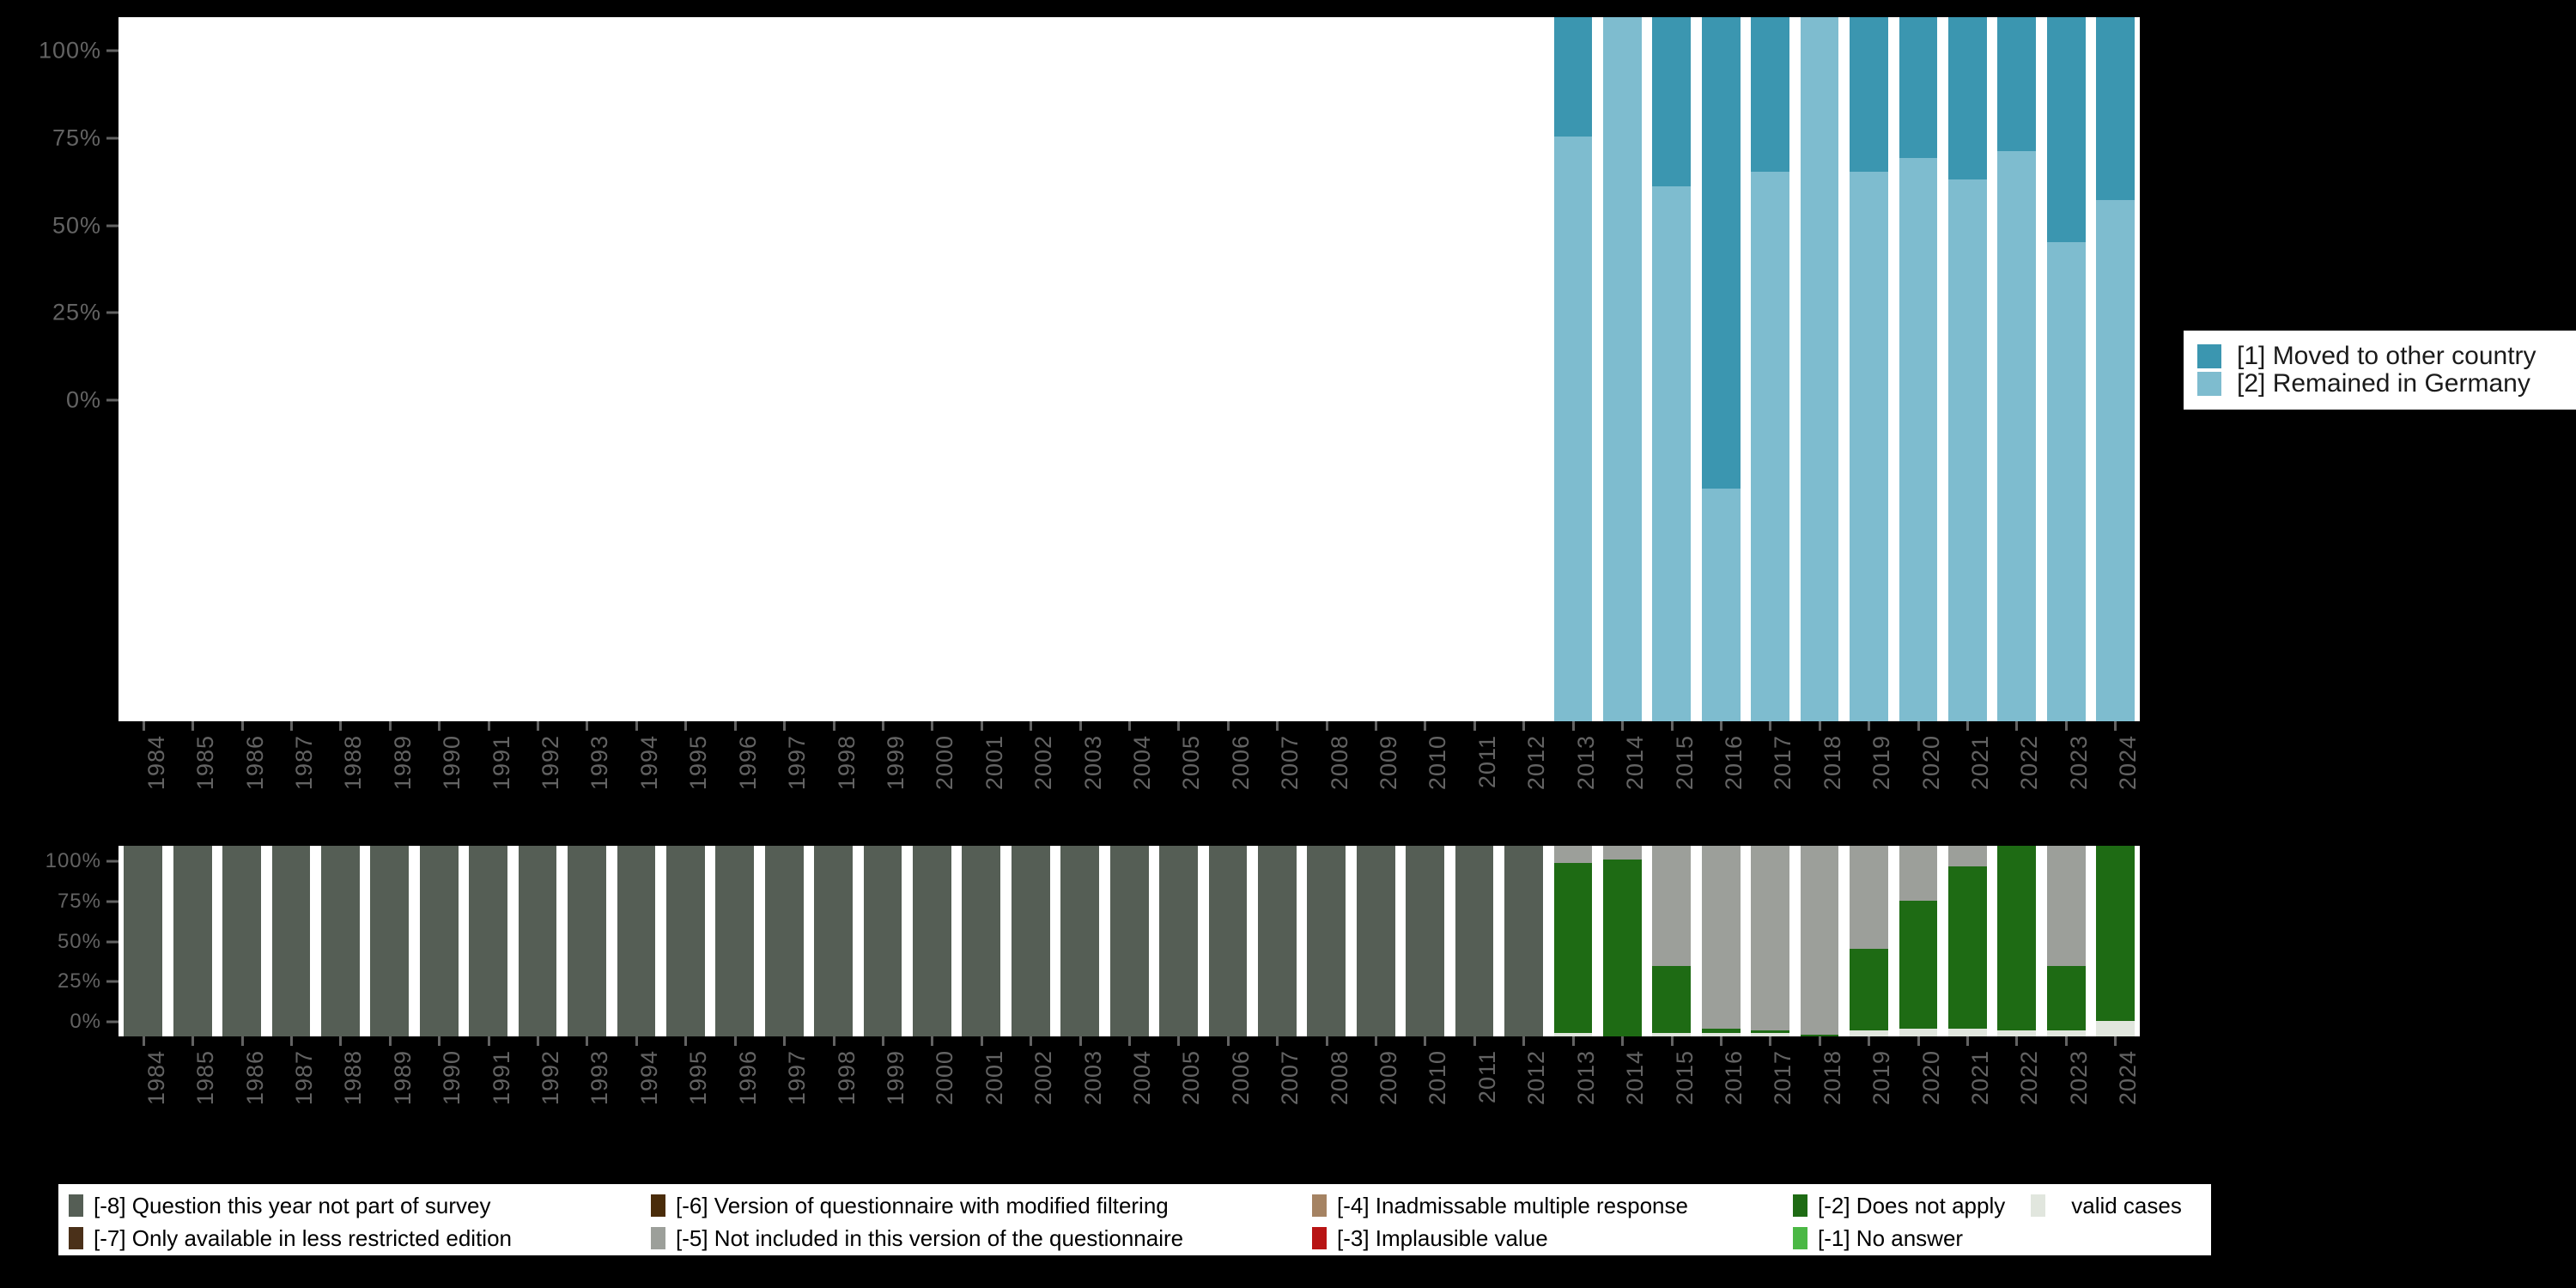 The width and height of the screenshot is (2576, 1288). I want to click on flag-legend-cell: valid cases, so click(2106, 1206).